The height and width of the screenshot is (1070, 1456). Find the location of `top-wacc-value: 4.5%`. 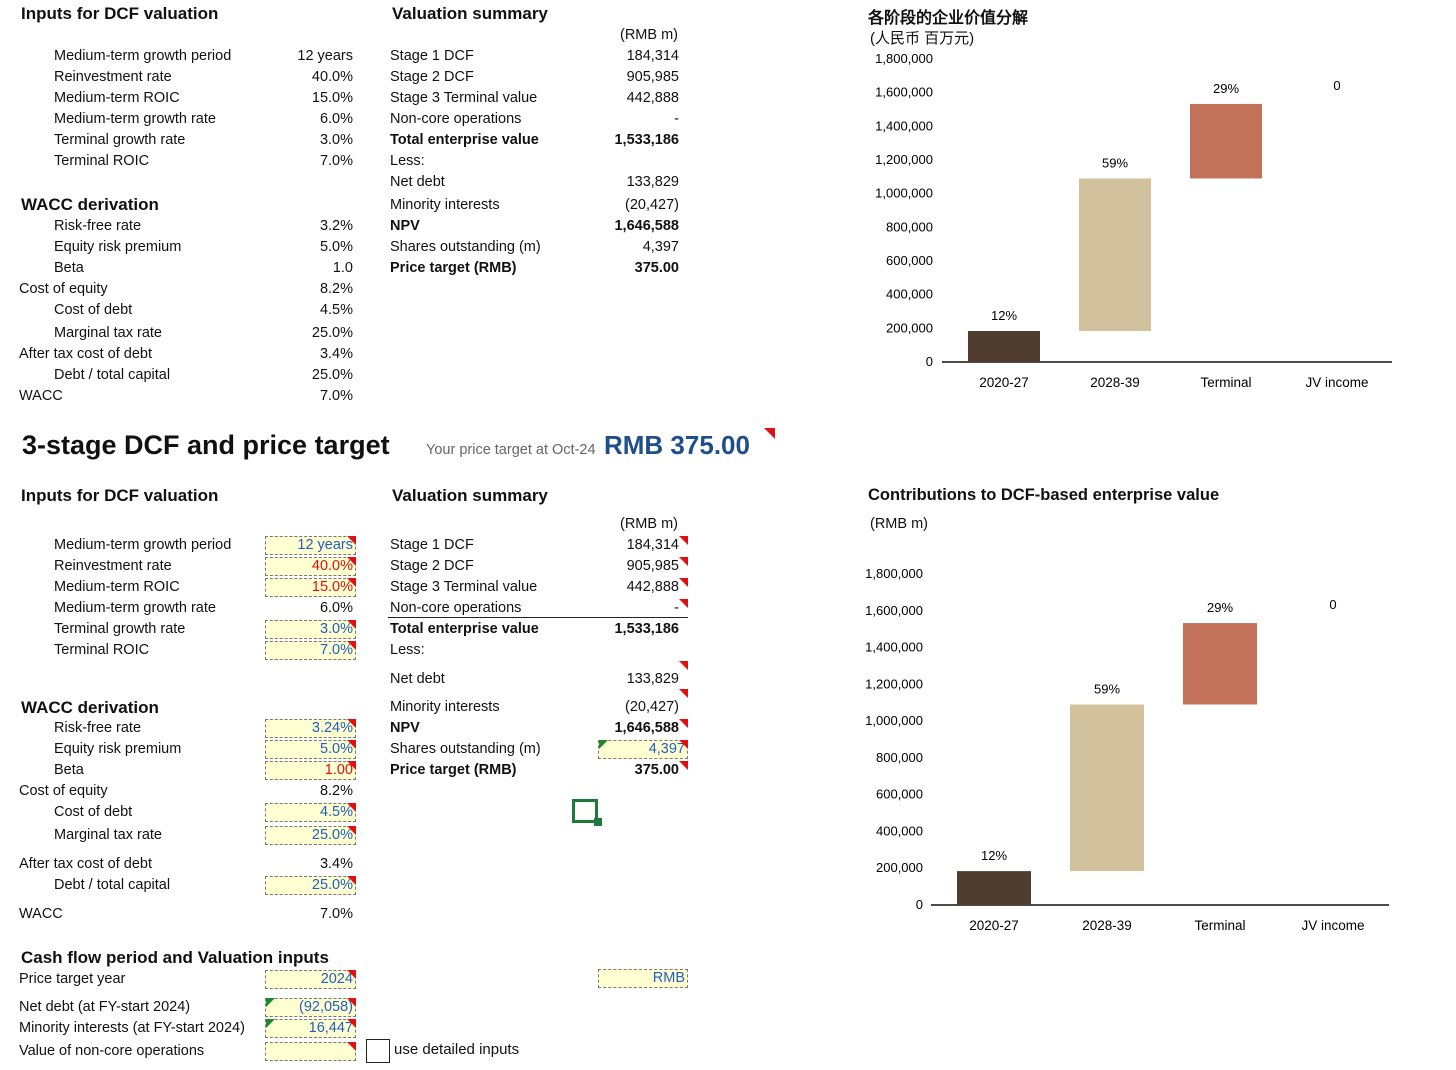

top-wacc-value: 4.5% is located at coordinates (336, 310).